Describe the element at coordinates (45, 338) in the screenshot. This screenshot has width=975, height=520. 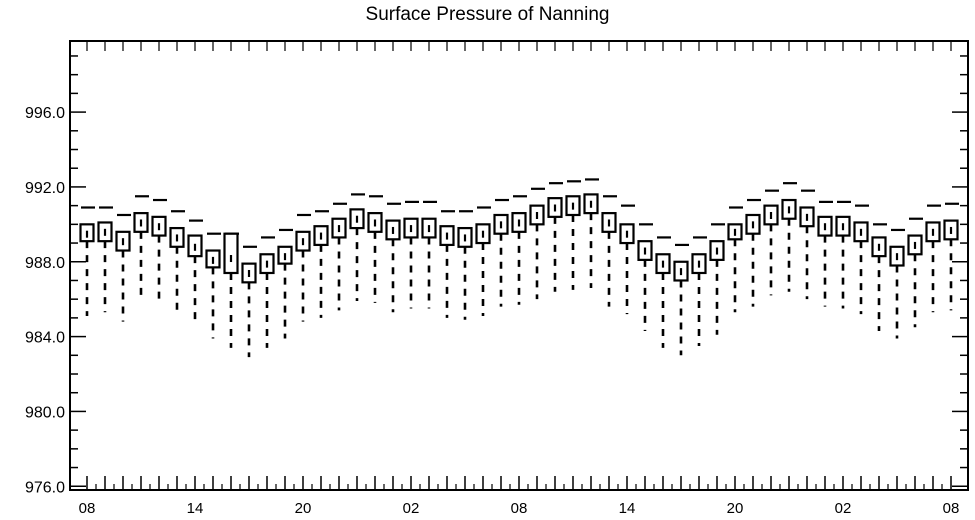
I see `y-tick-label: 984.0` at that location.